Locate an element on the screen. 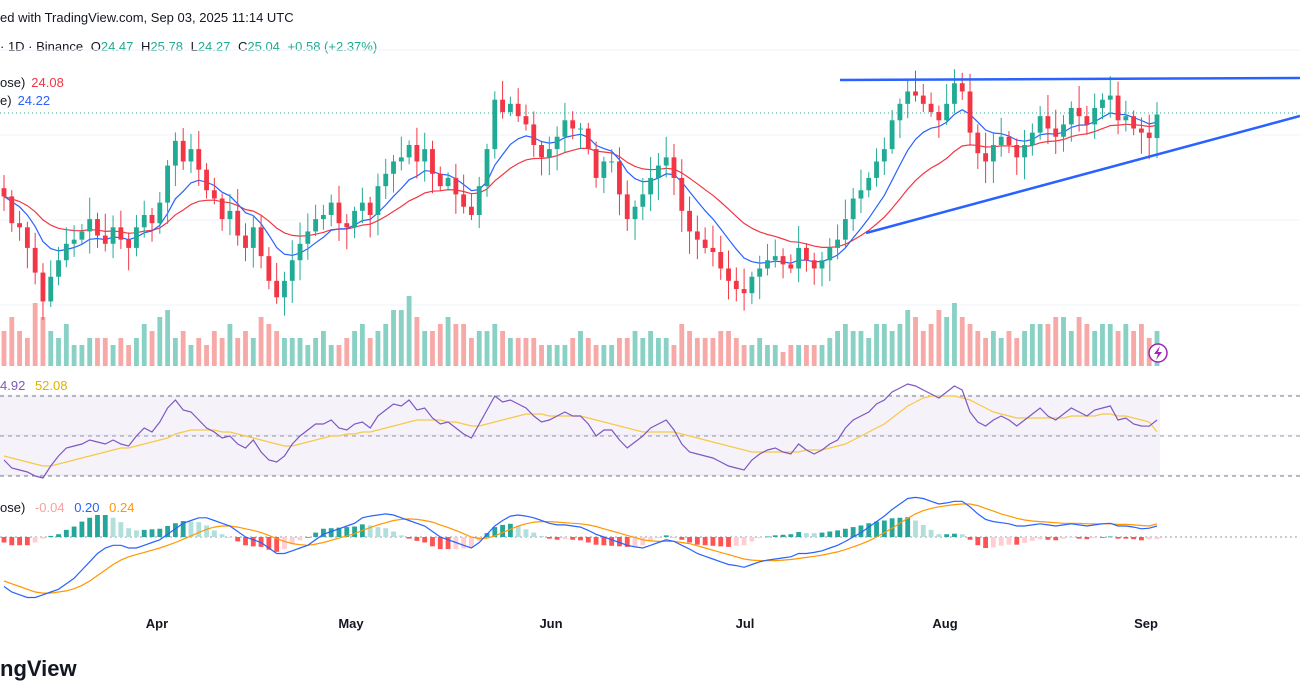  resistance-trendline is located at coordinates (1069, 79).